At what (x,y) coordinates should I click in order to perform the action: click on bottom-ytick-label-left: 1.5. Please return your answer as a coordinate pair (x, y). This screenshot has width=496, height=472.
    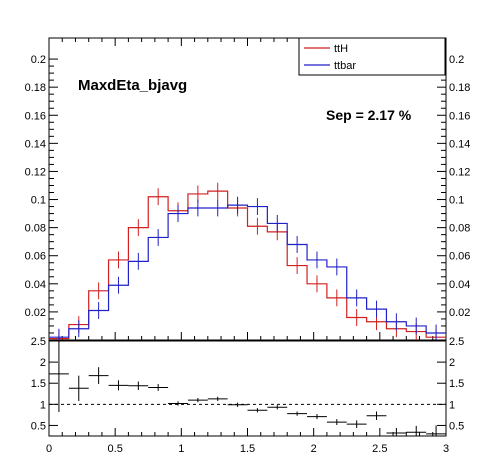
    Looking at the image, I should click on (38, 384).